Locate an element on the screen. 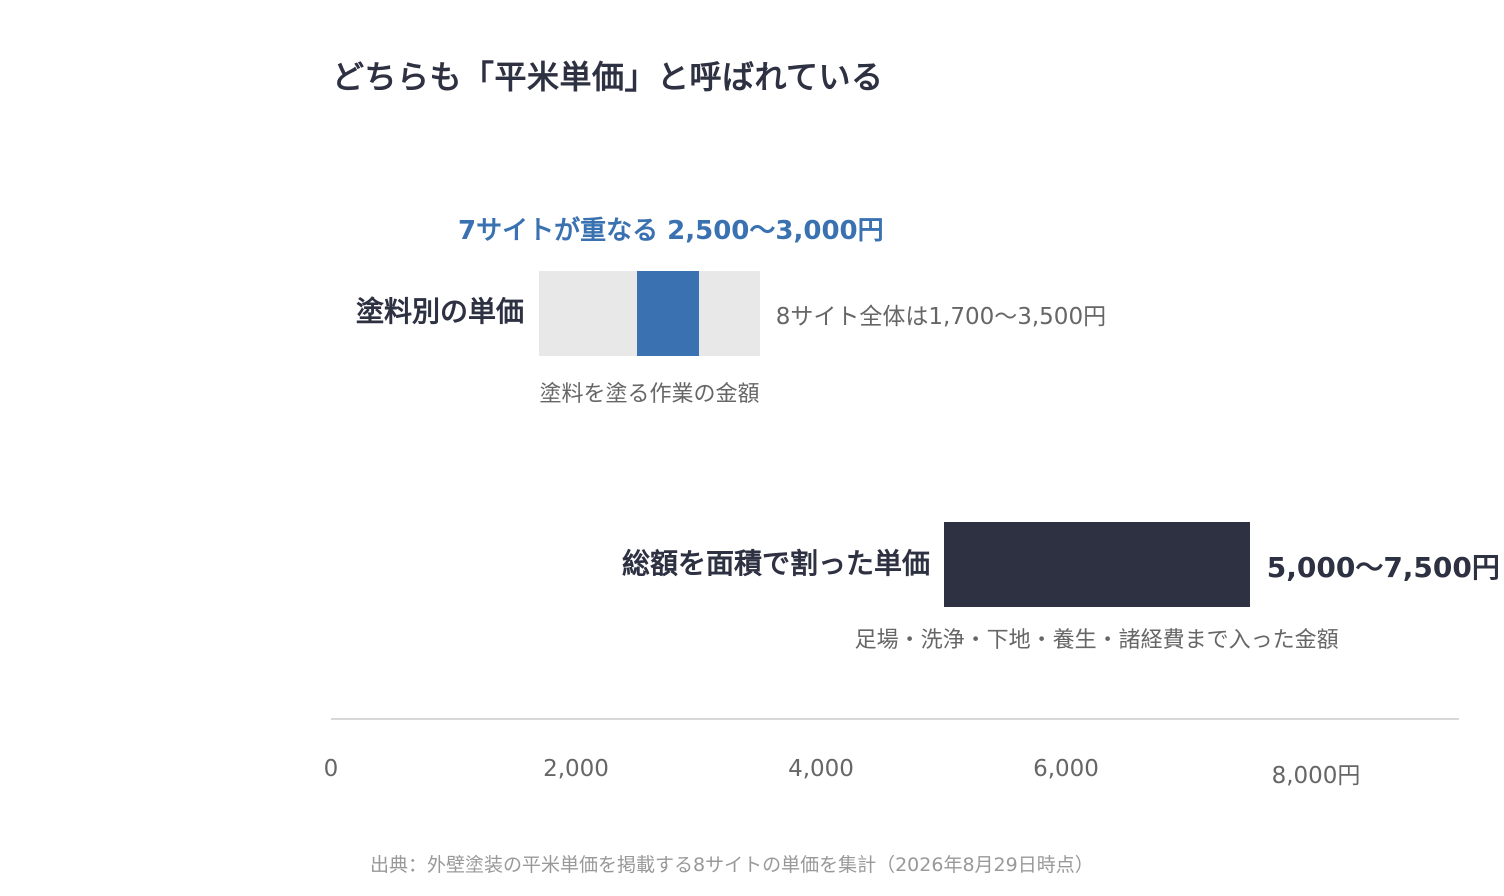  range-label-total-per-area: 5,000〜7,500円 is located at coordinates (1383, 567).